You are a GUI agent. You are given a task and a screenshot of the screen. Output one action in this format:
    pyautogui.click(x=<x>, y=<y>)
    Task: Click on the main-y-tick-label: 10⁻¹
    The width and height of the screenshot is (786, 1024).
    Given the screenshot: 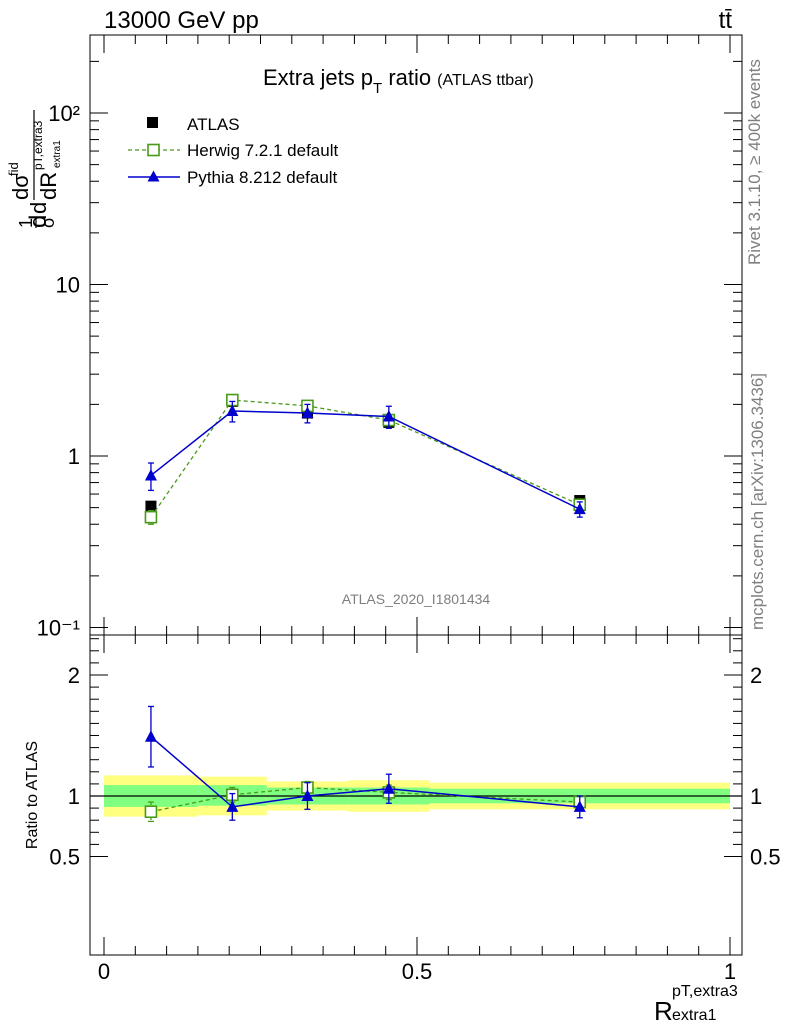 What is the action you would take?
    pyautogui.click(x=58, y=628)
    